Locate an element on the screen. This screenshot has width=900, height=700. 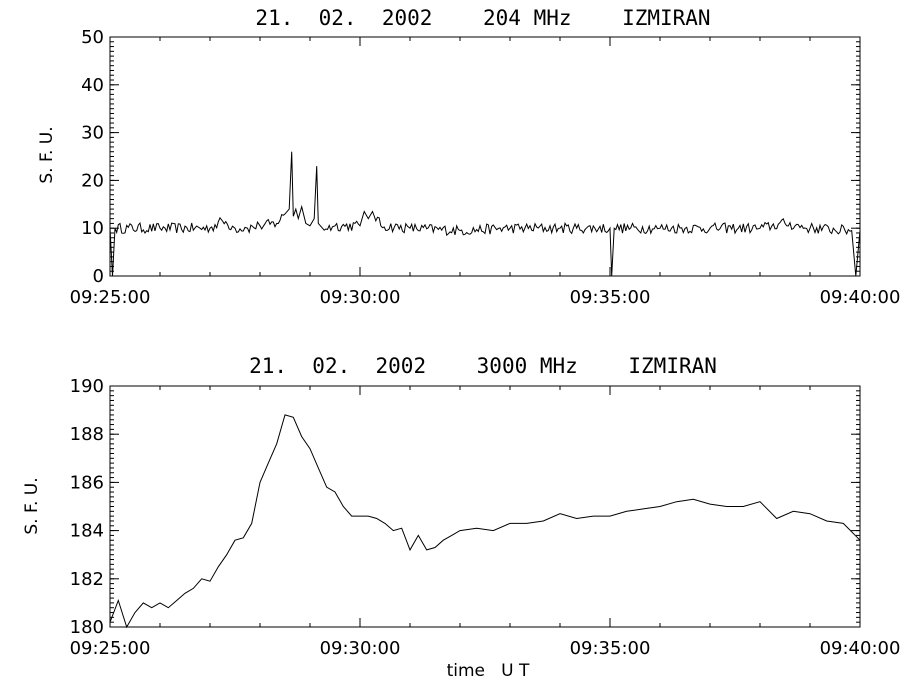
y-tick-label: 10 is located at coordinates (92, 228).